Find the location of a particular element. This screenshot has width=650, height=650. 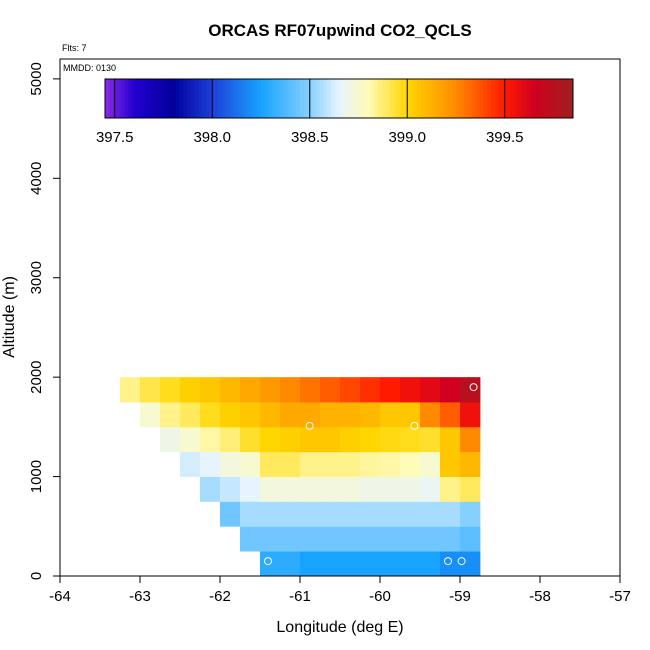

heatmap-cell-r2-c9 is located at coordinates (410, 514).